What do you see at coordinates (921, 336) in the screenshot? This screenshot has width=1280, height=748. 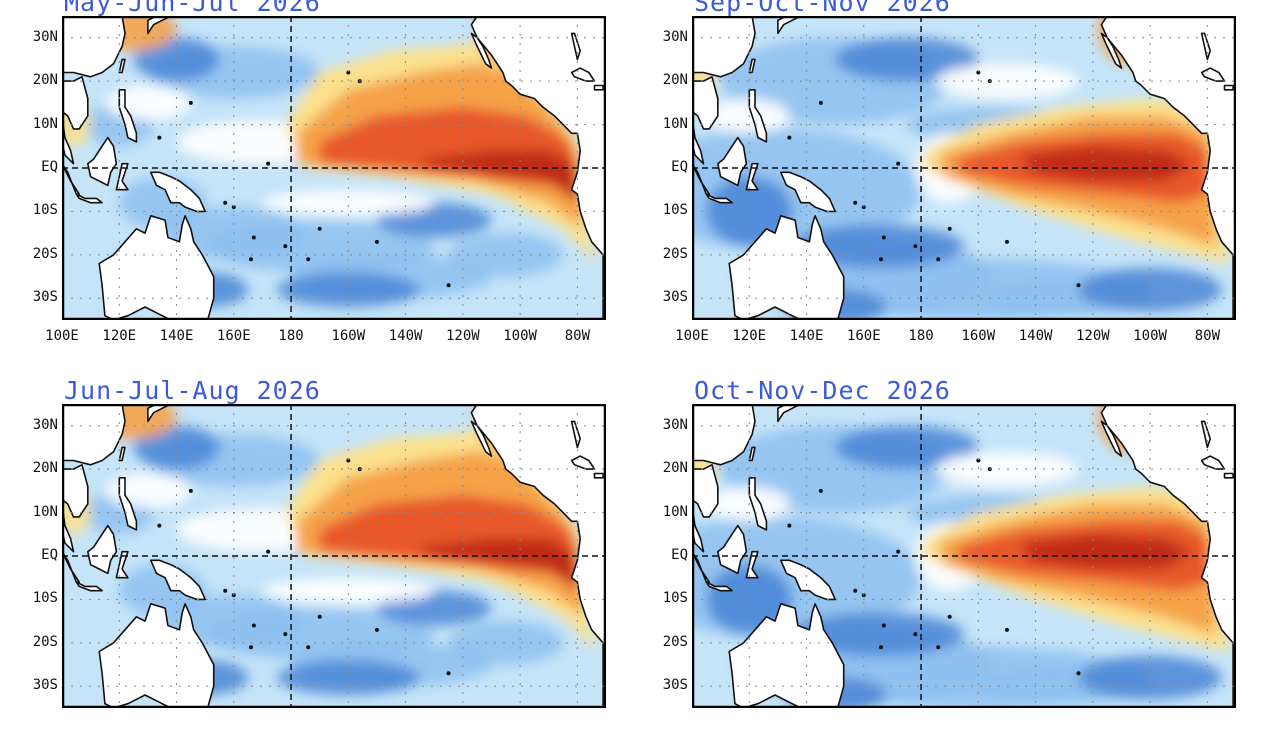 I see `lon-tick-label: 180` at bounding box center [921, 336].